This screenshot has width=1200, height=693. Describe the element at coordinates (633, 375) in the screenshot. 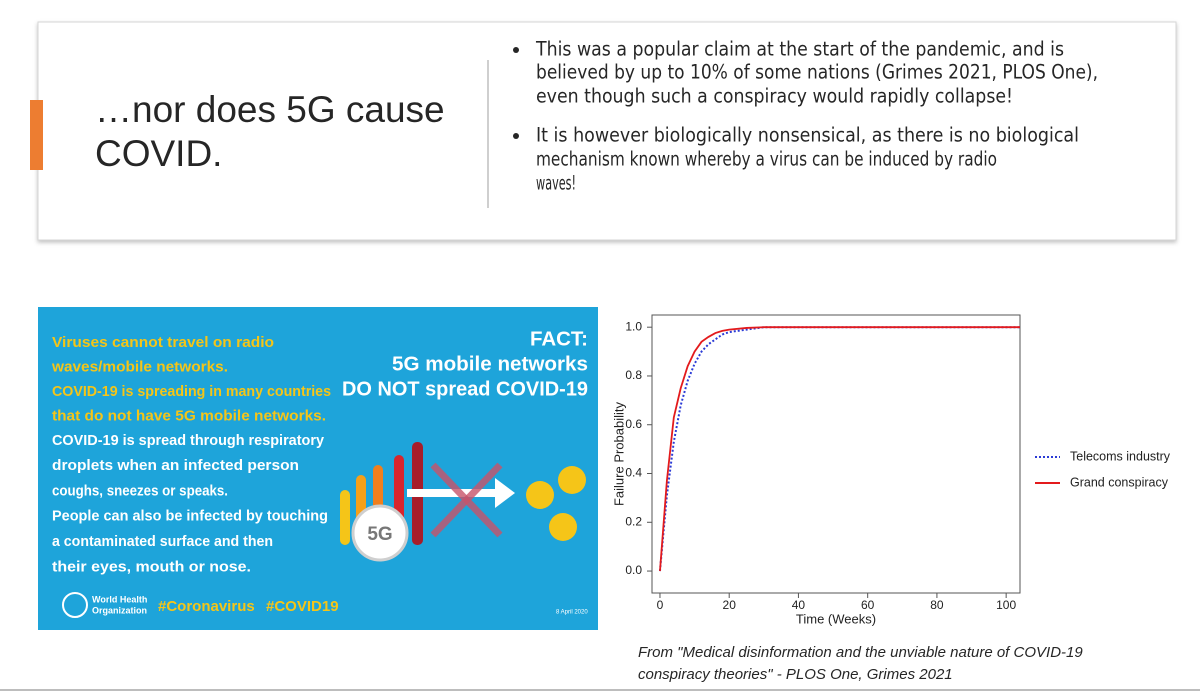

I see `y-tick-label: 0.8` at that location.